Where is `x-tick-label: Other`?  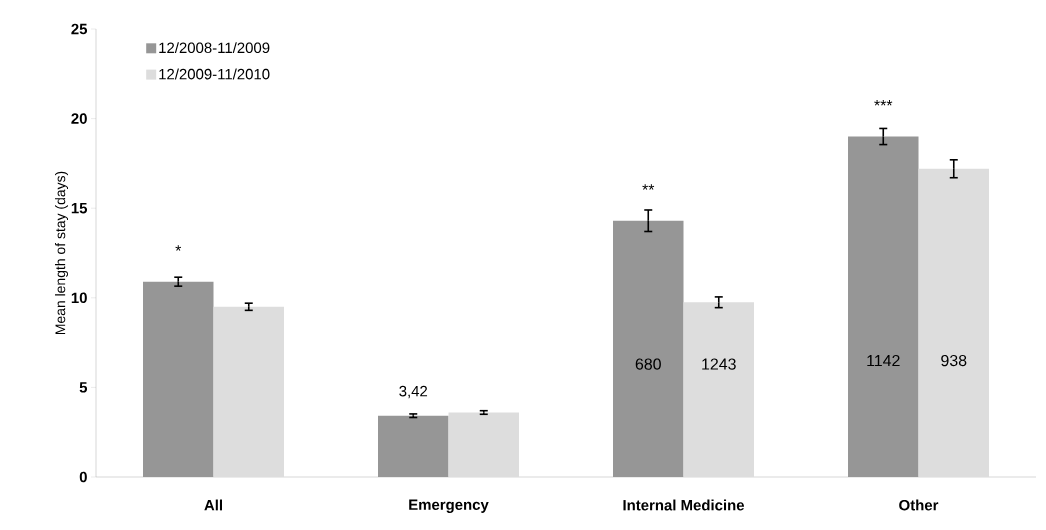 x-tick-label: Other is located at coordinates (919, 505).